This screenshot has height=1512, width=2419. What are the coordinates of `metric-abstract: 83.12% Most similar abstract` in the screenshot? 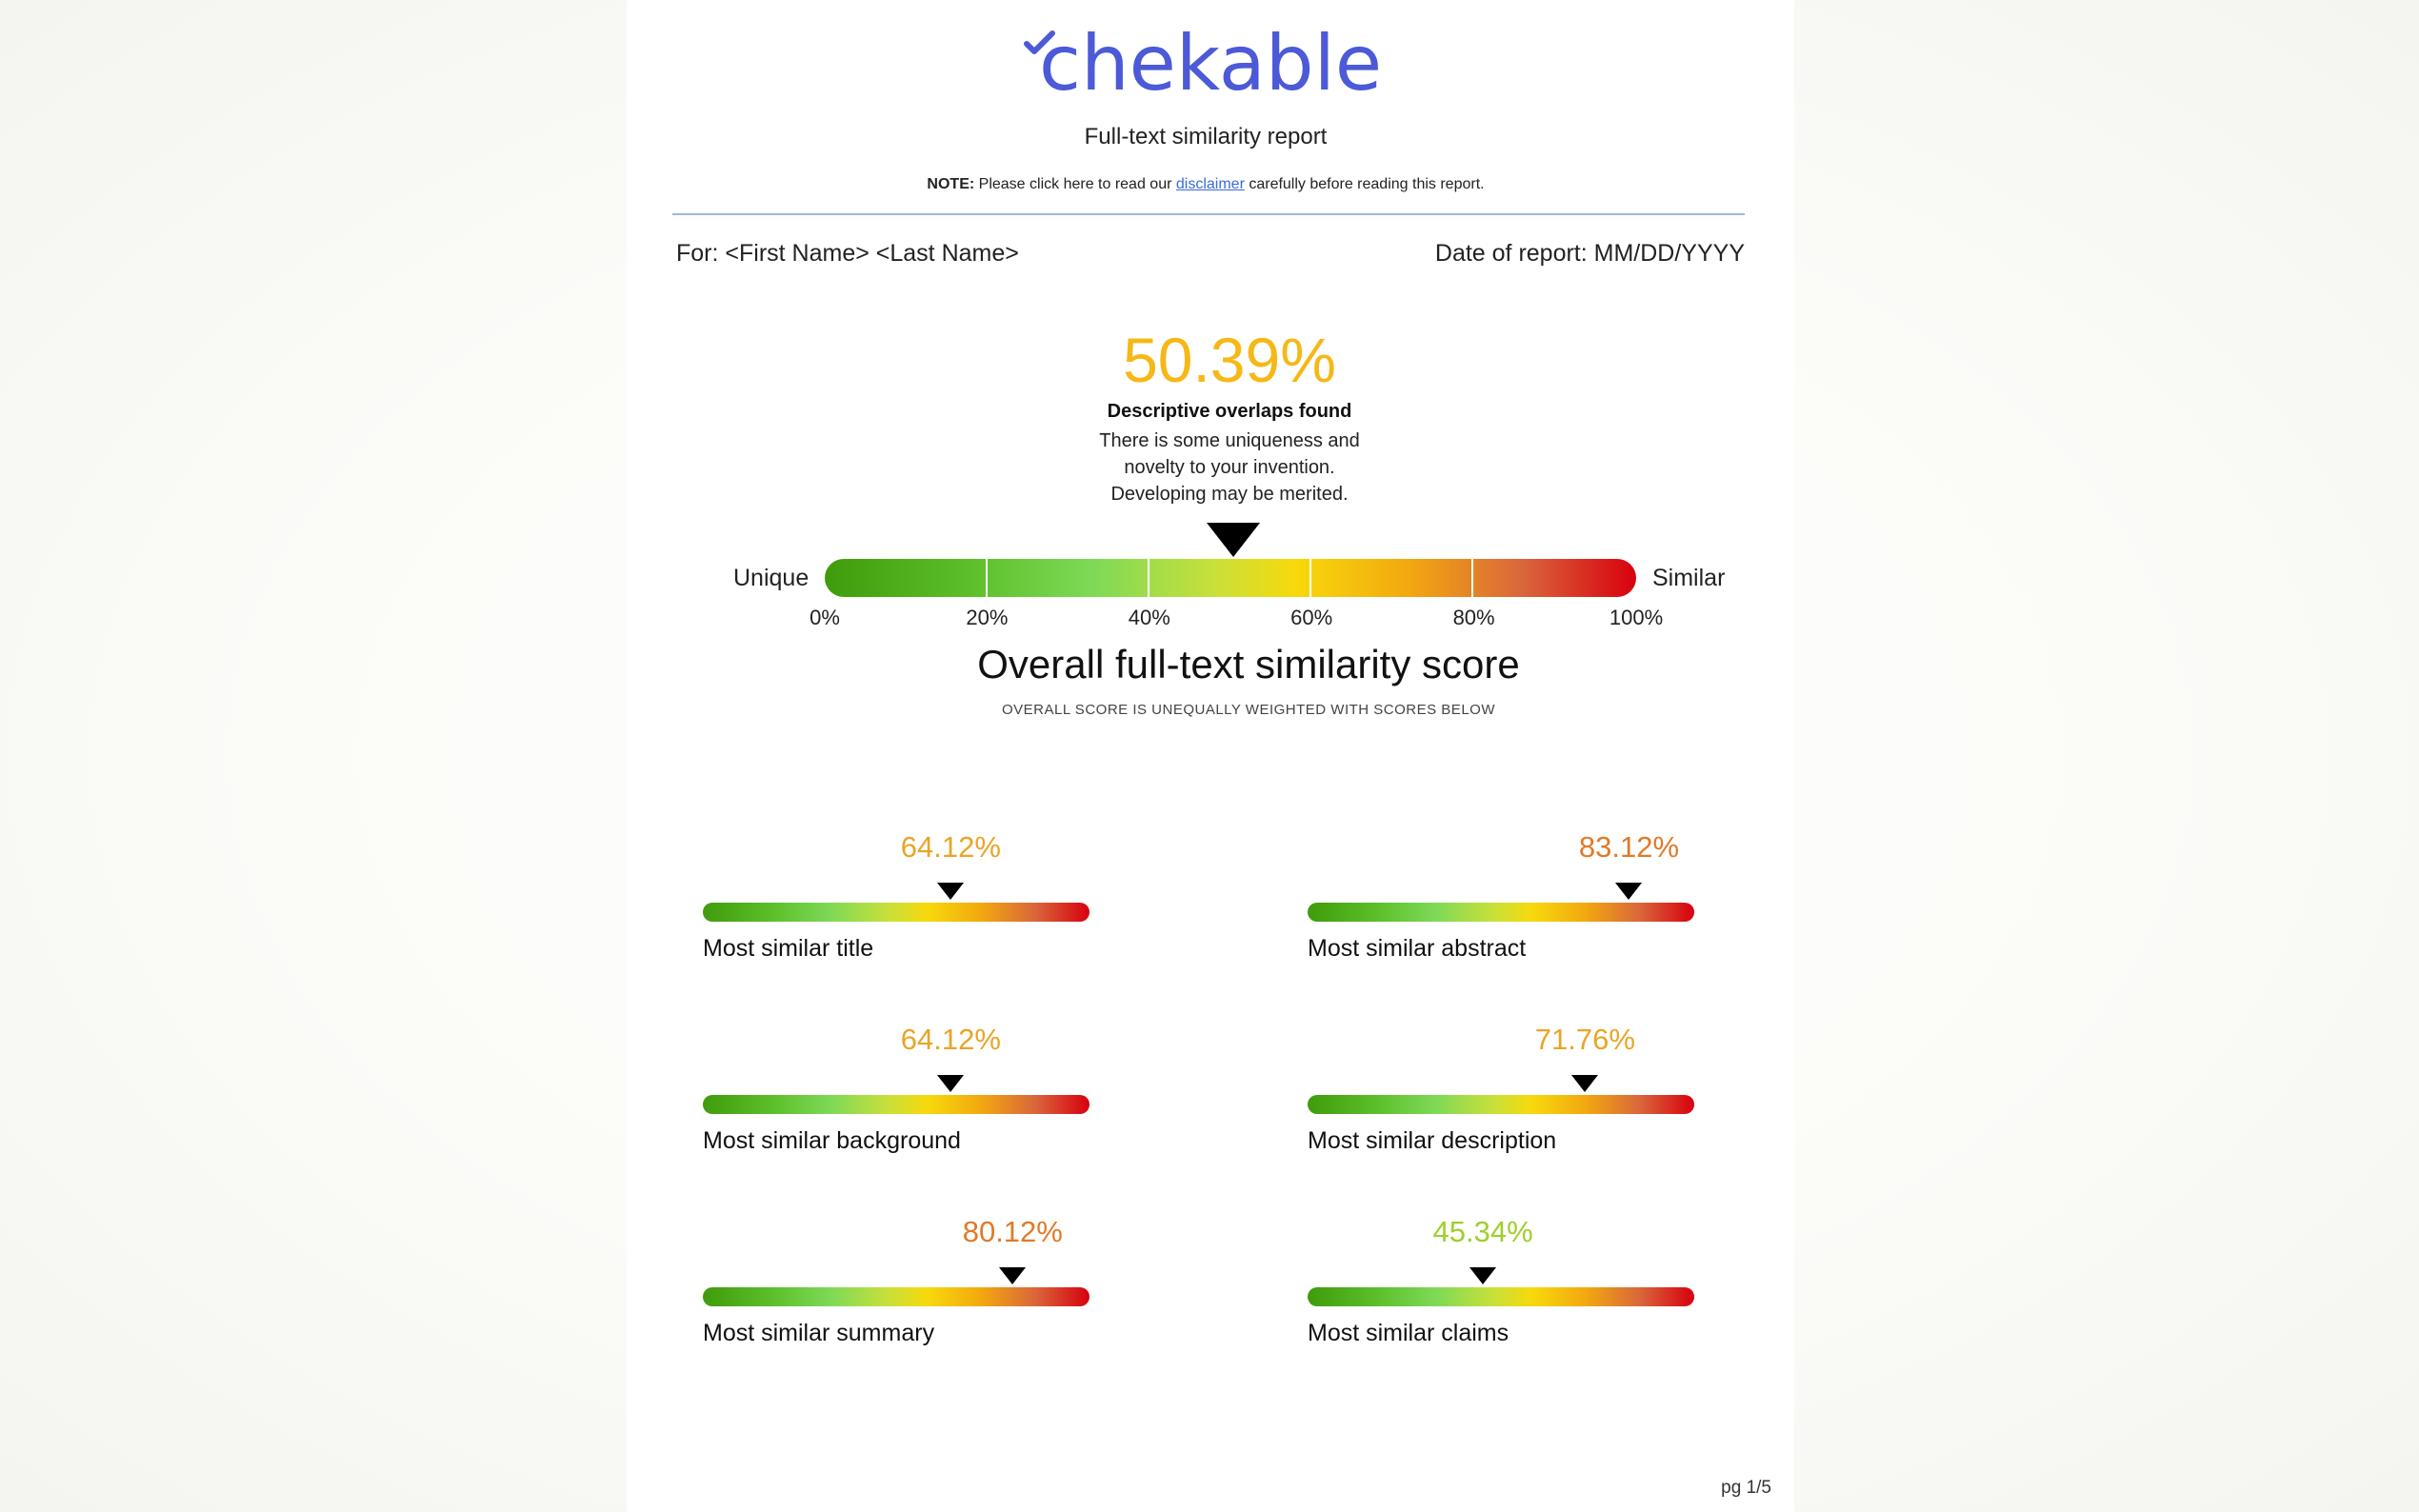 It's located at (1501, 906).